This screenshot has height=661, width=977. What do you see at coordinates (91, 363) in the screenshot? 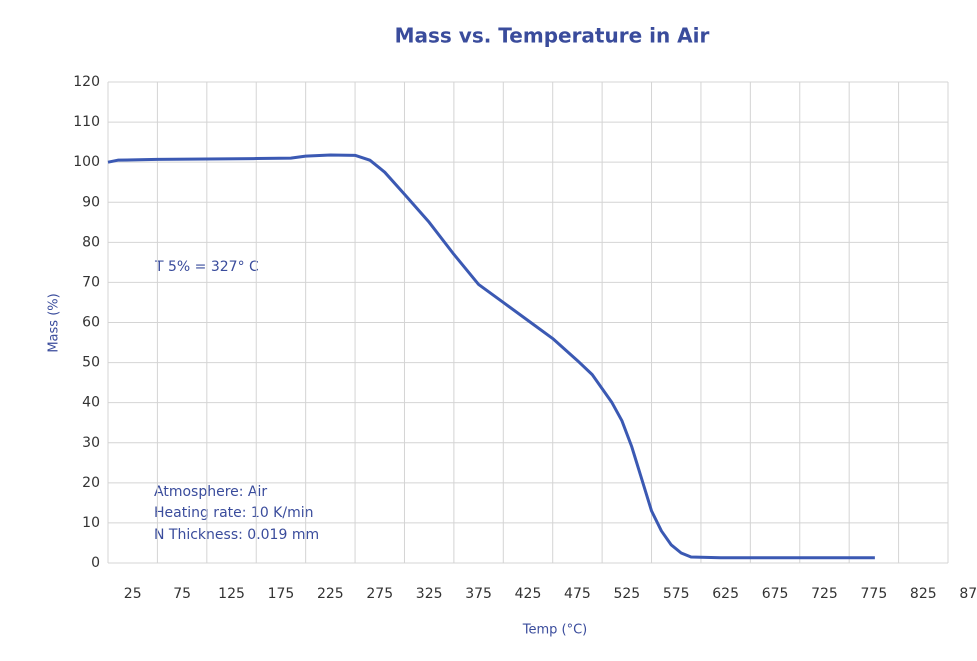
I see `y-tick-label: 50` at bounding box center [91, 363].